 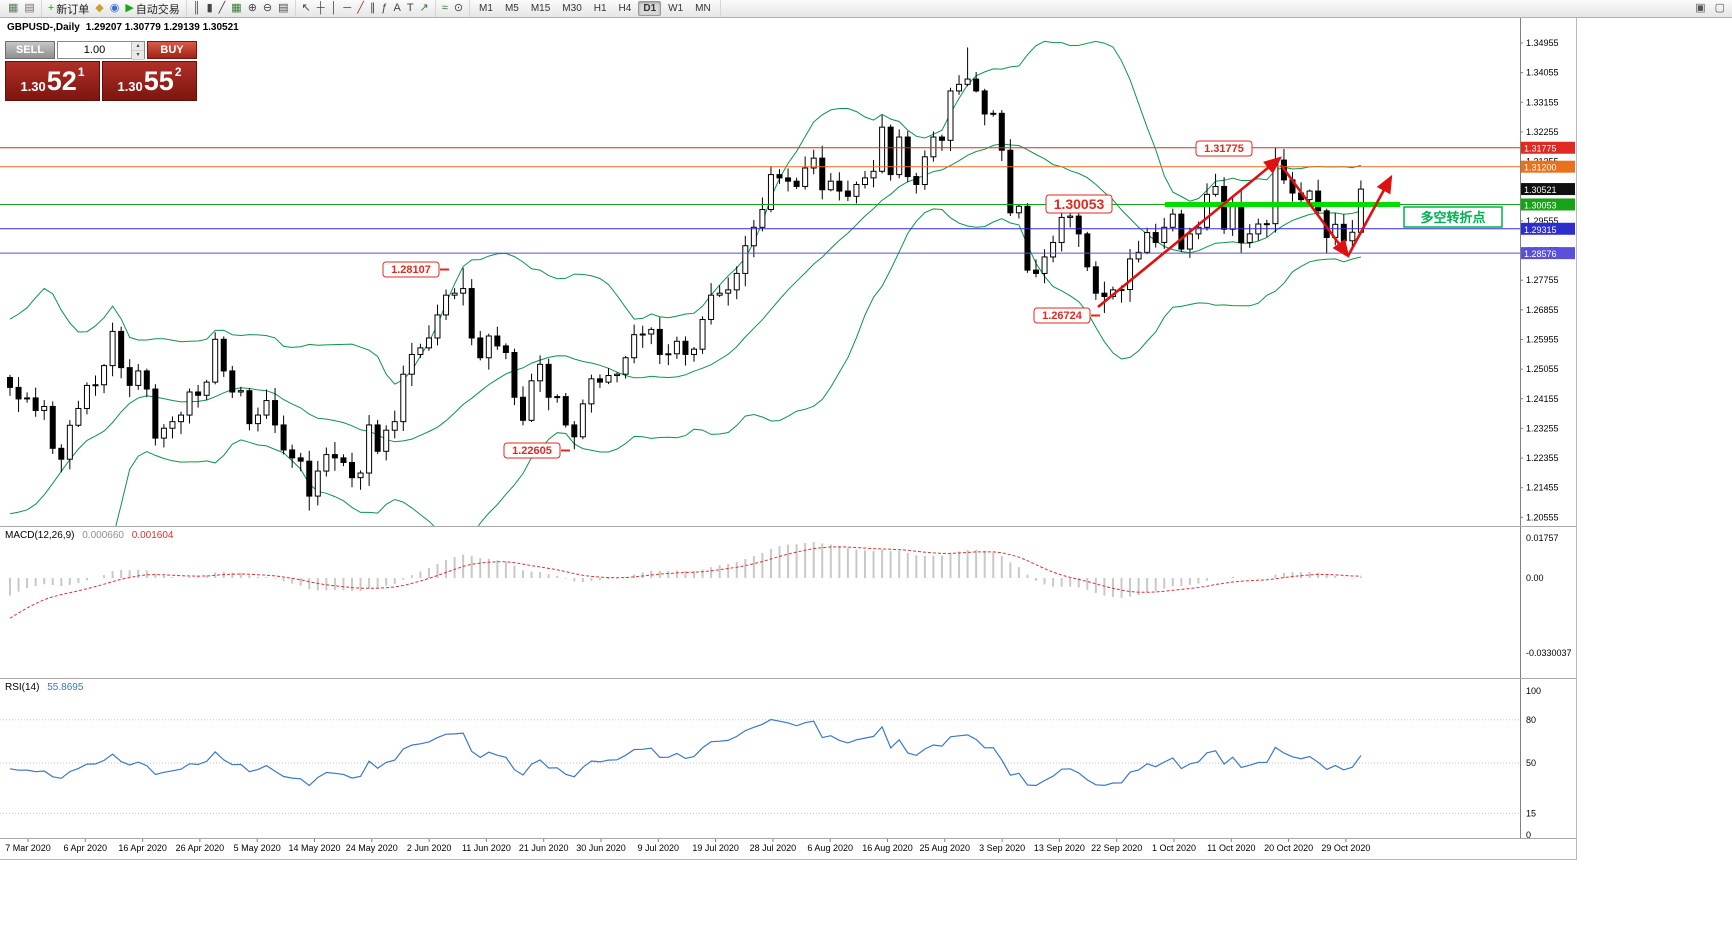 What do you see at coordinates (149, 81) in the screenshot?
I see `ask-price-panel: 1.30 55 2` at bounding box center [149, 81].